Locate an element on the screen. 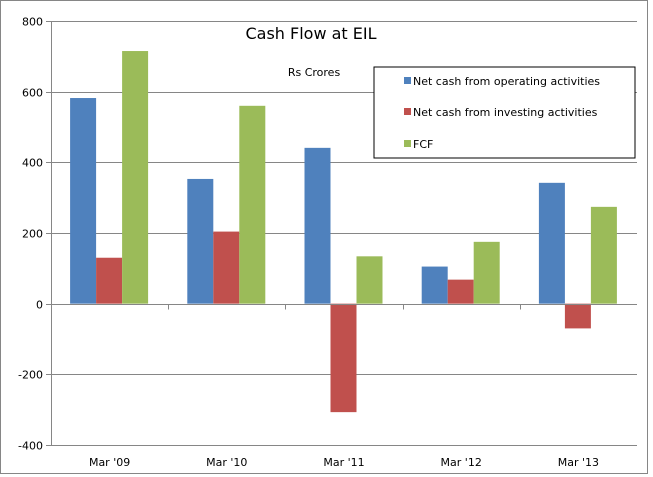 This screenshot has width=653, height=477. legend-label: Net cash from investing activities is located at coordinates (505, 112).